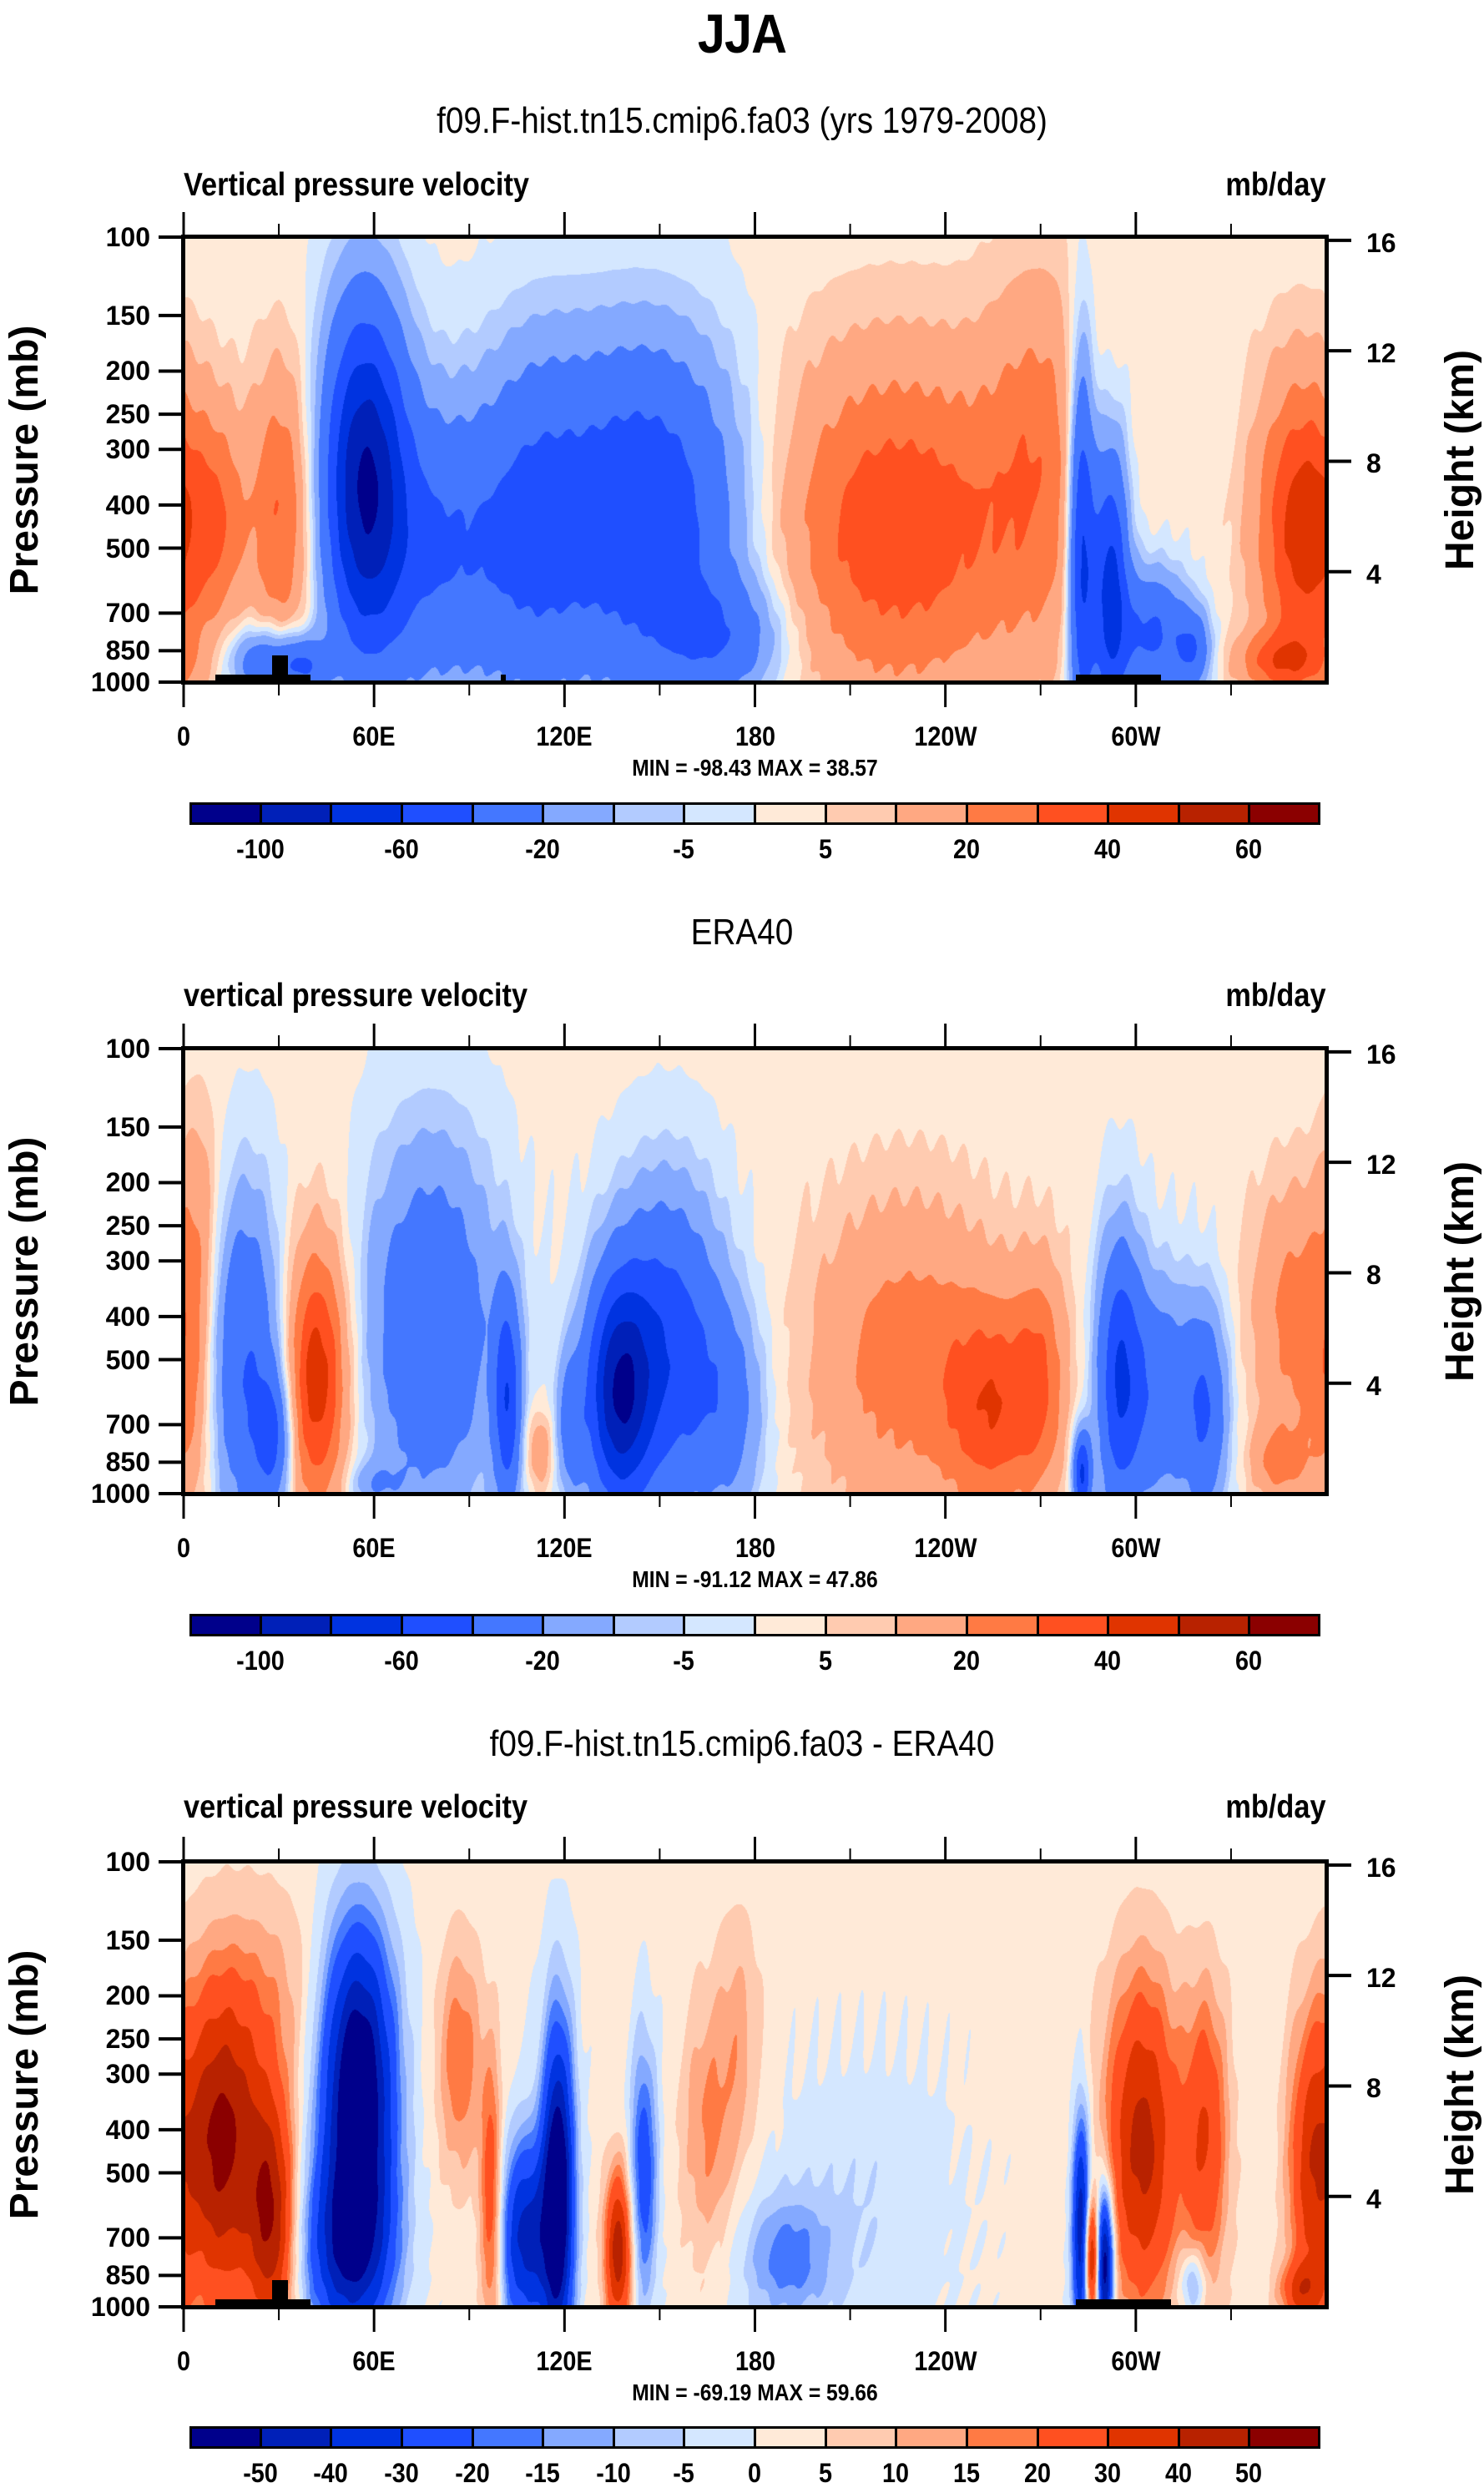 This screenshot has height=2488, width=1484. What do you see at coordinates (356, 996) in the screenshot?
I see `variable-name-label: vertical pressure velocity` at bounding box center [356, 996].